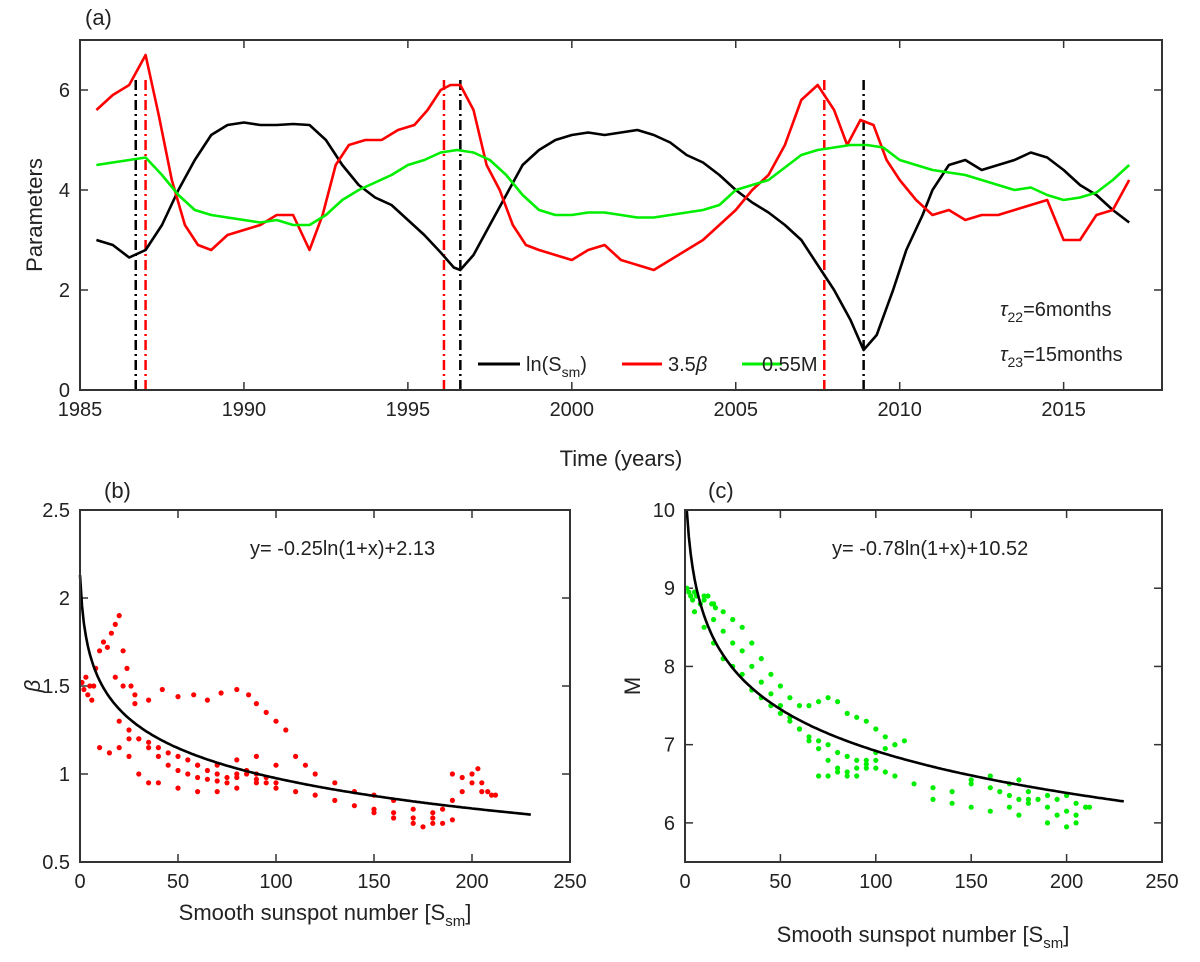  I want to click on panel-c-ylabel: M, so click(632, 686).